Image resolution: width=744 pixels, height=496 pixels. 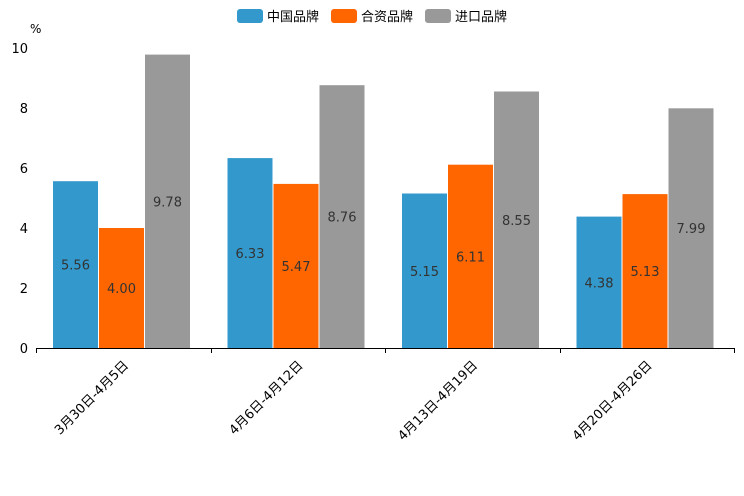 I want to click on data-label: 5.13, so click(x=645, y=272).